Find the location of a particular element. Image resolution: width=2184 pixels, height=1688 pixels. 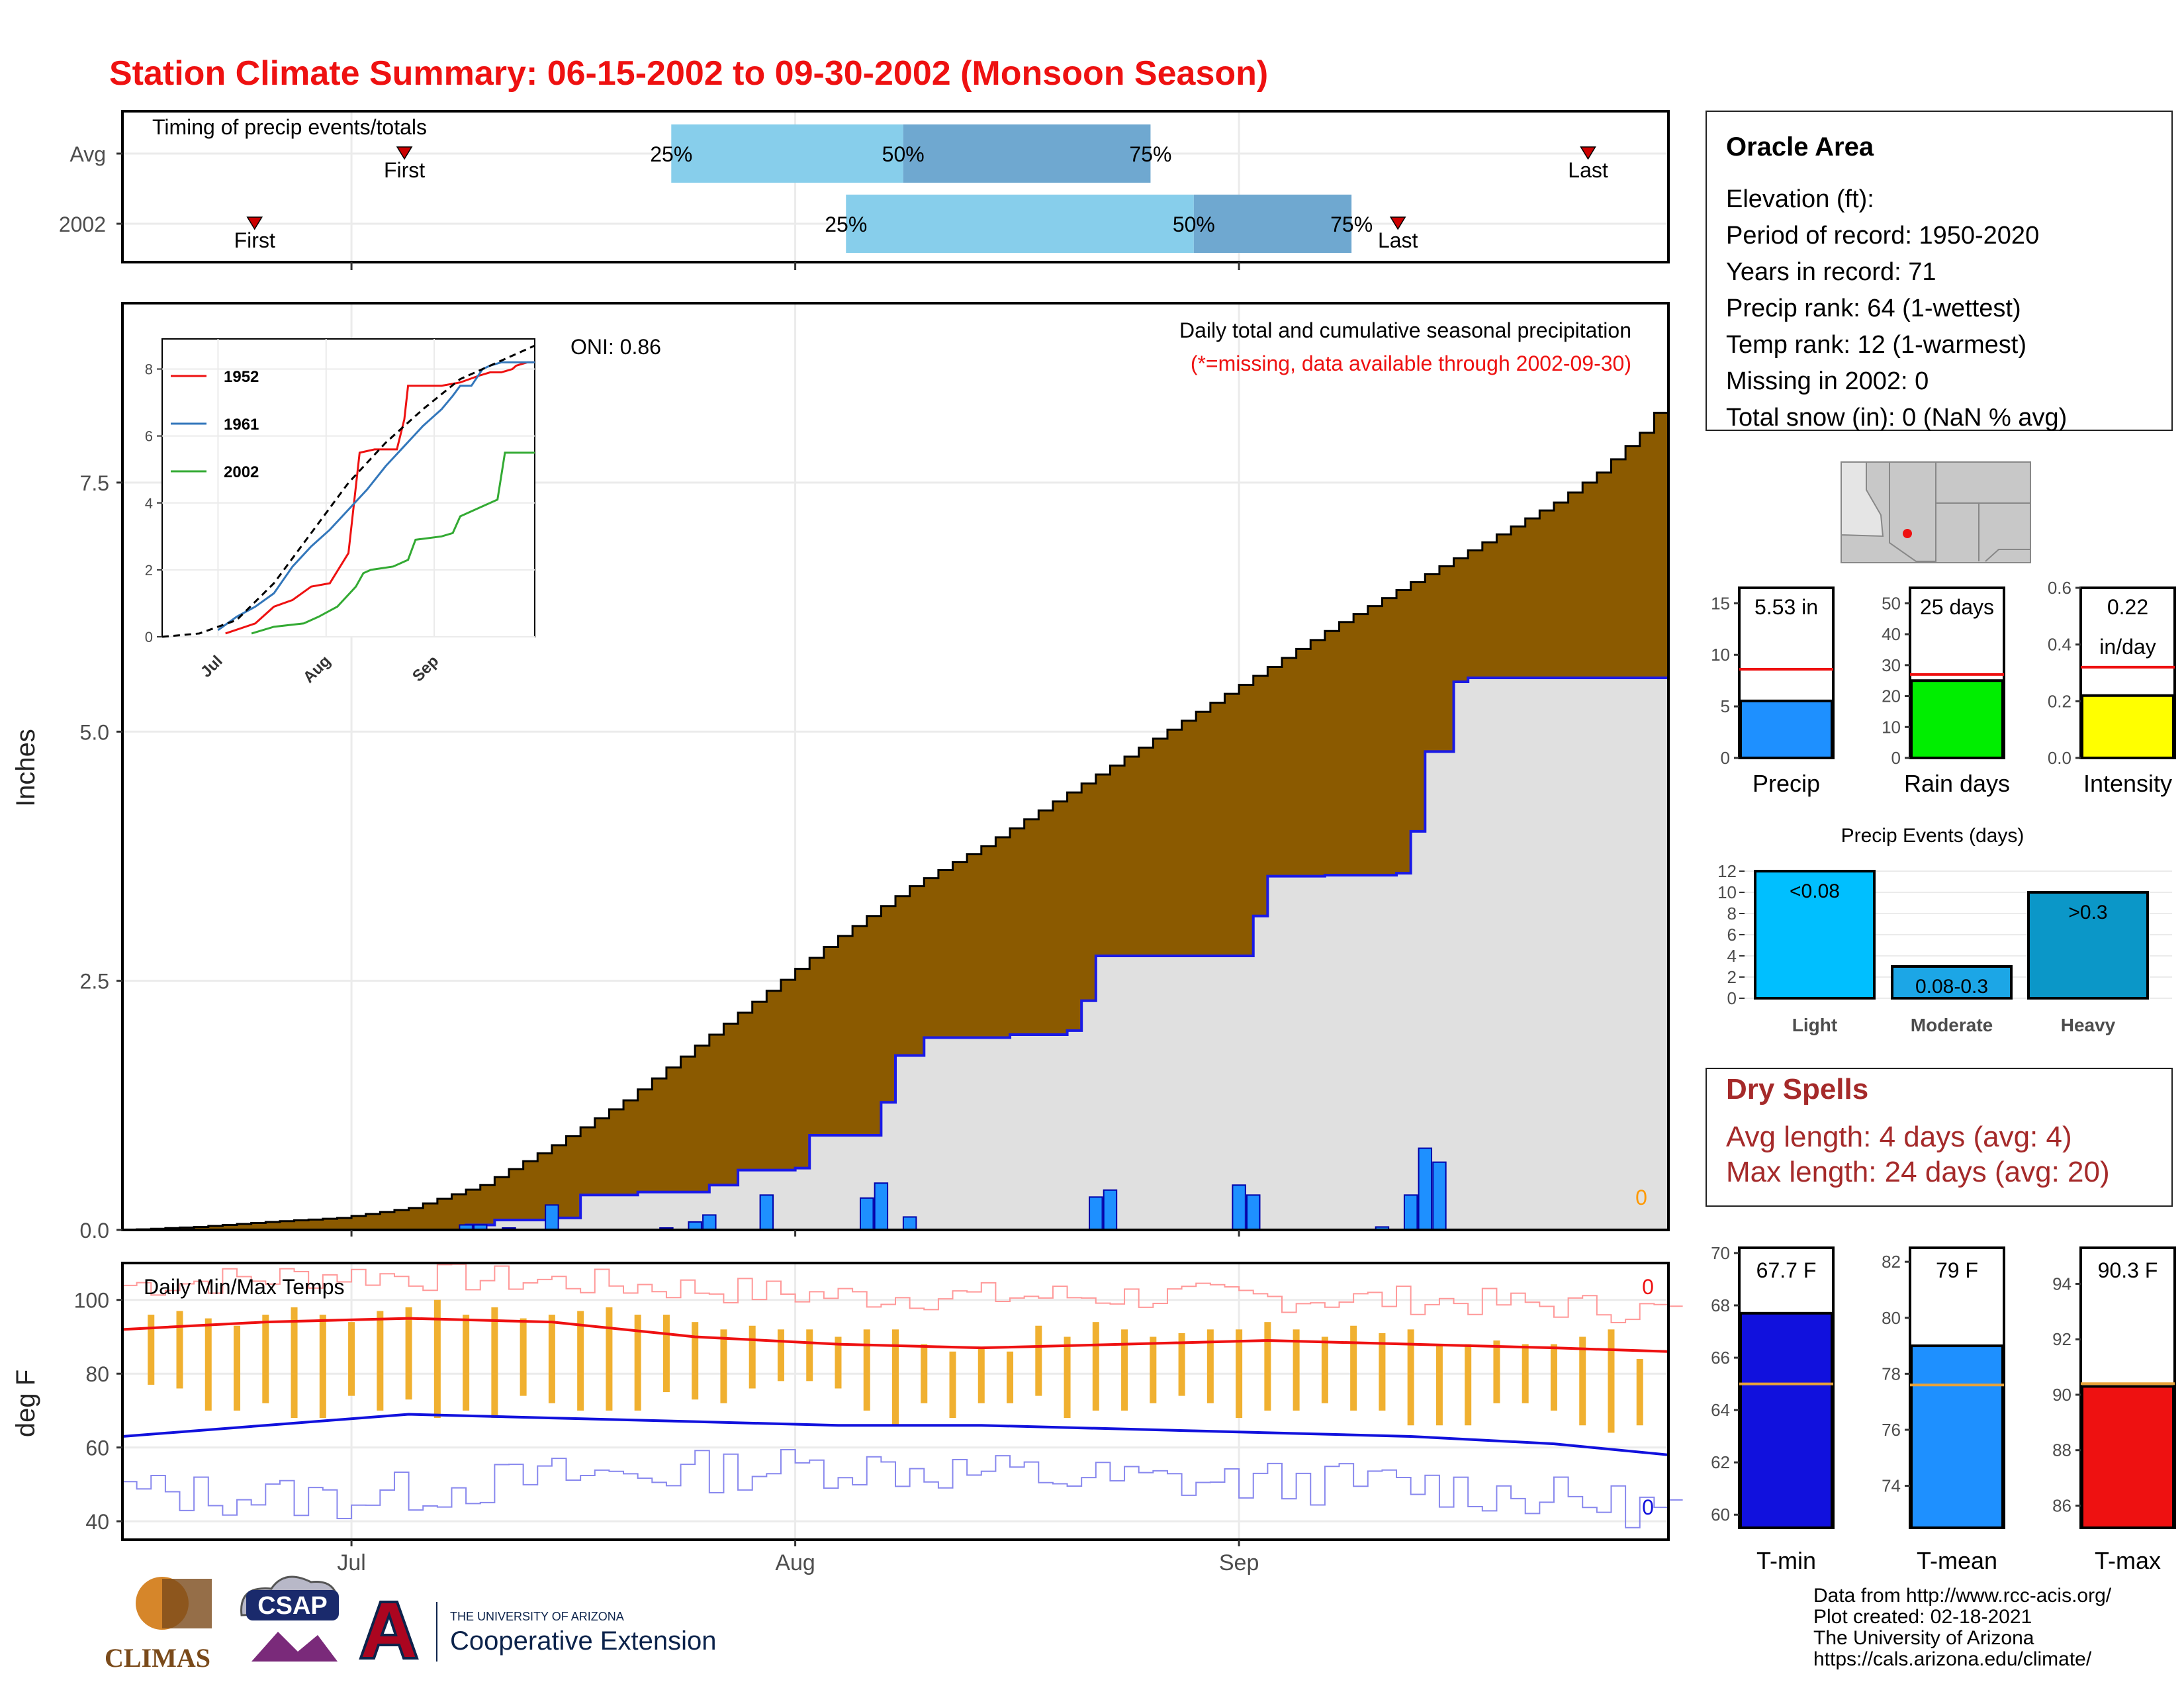

events-bar-label: Moderate is located at coordinates (1952, 1025).